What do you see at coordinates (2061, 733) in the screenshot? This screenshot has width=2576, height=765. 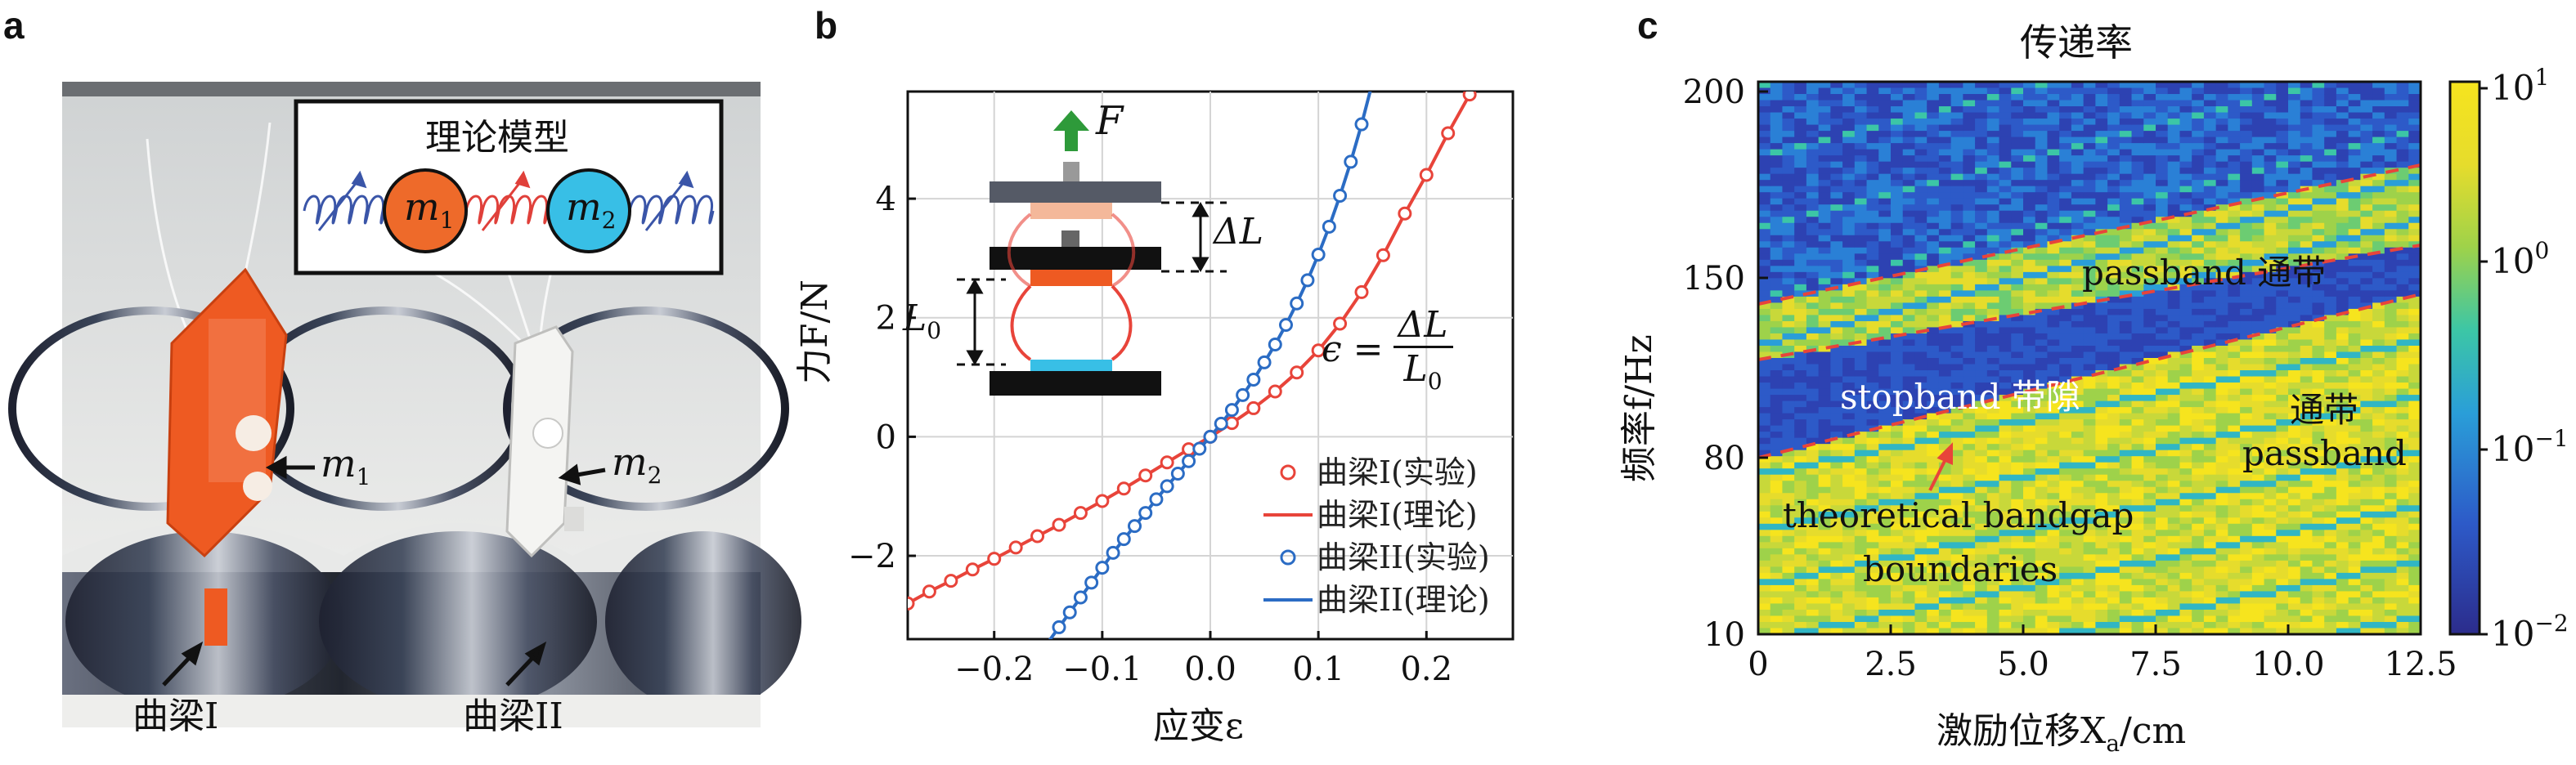 I see `x-axis-label-c: 激励位移Xa/cm` at bounding box center [2061, 733].